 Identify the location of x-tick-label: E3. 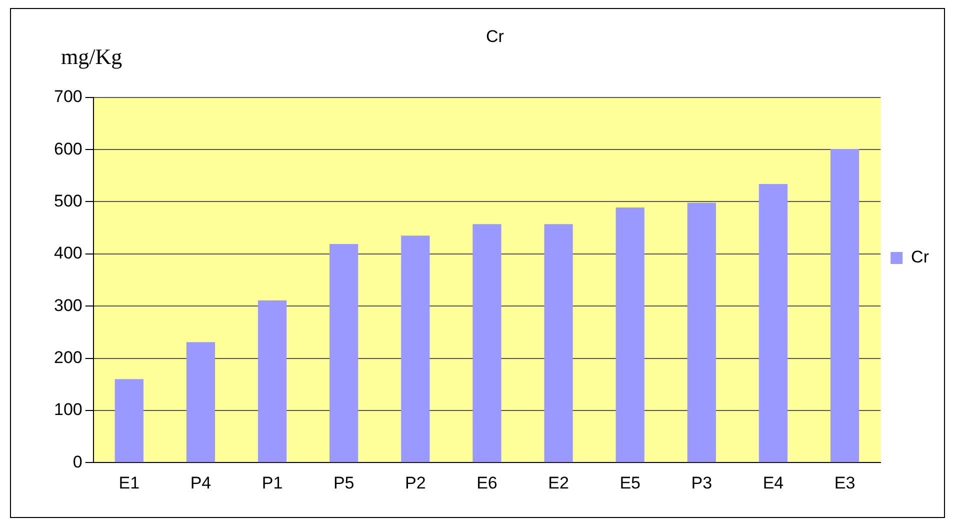
(845, 482).